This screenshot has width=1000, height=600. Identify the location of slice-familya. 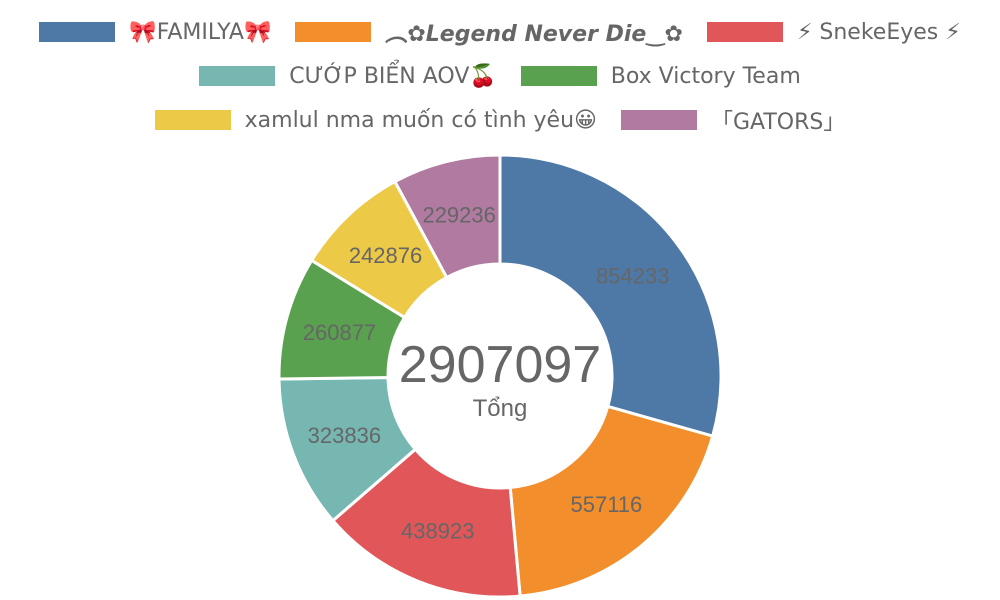
(610, 295).